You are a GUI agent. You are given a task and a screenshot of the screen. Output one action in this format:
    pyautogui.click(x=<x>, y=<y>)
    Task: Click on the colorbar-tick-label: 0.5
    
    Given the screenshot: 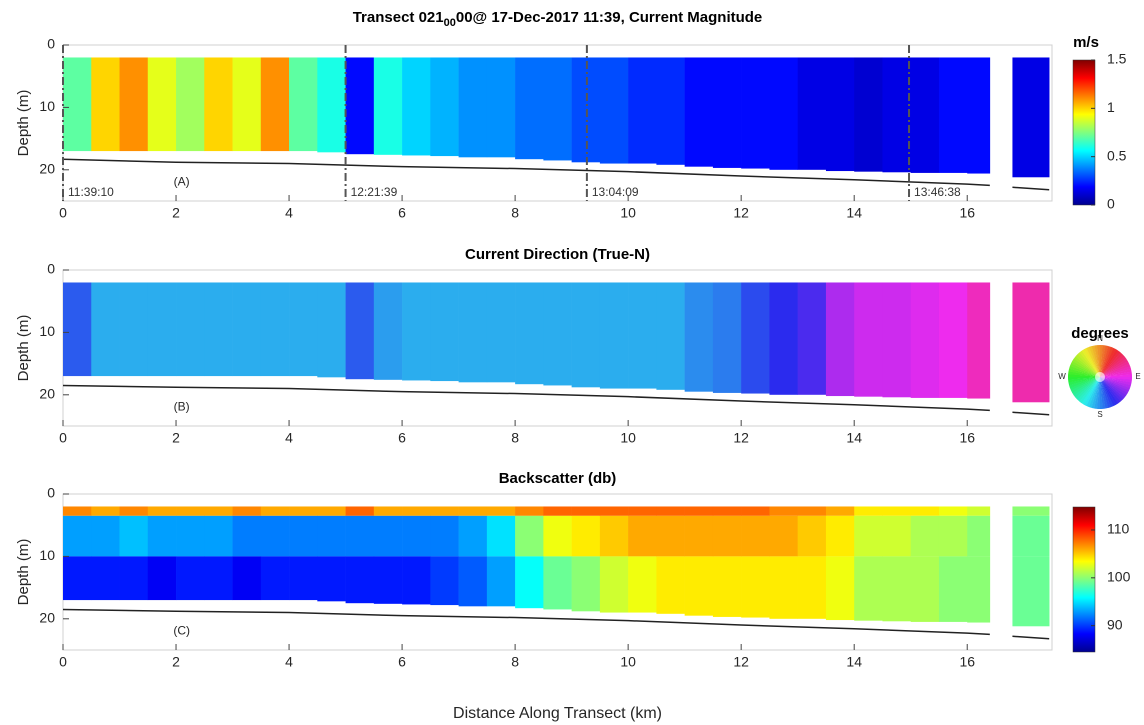 What is the action you would take?
    pyautogui.click(x=1117, y=155)
    